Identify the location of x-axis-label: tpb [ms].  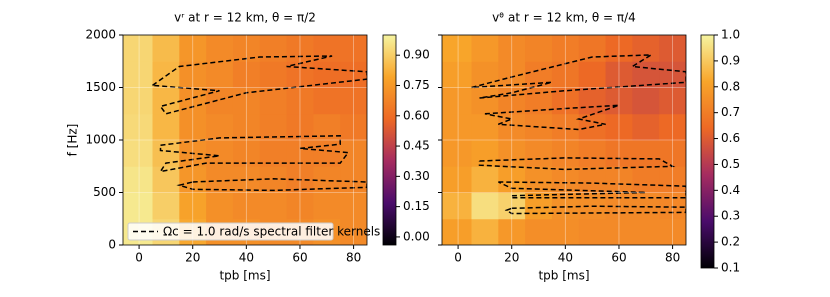
(563, 276).